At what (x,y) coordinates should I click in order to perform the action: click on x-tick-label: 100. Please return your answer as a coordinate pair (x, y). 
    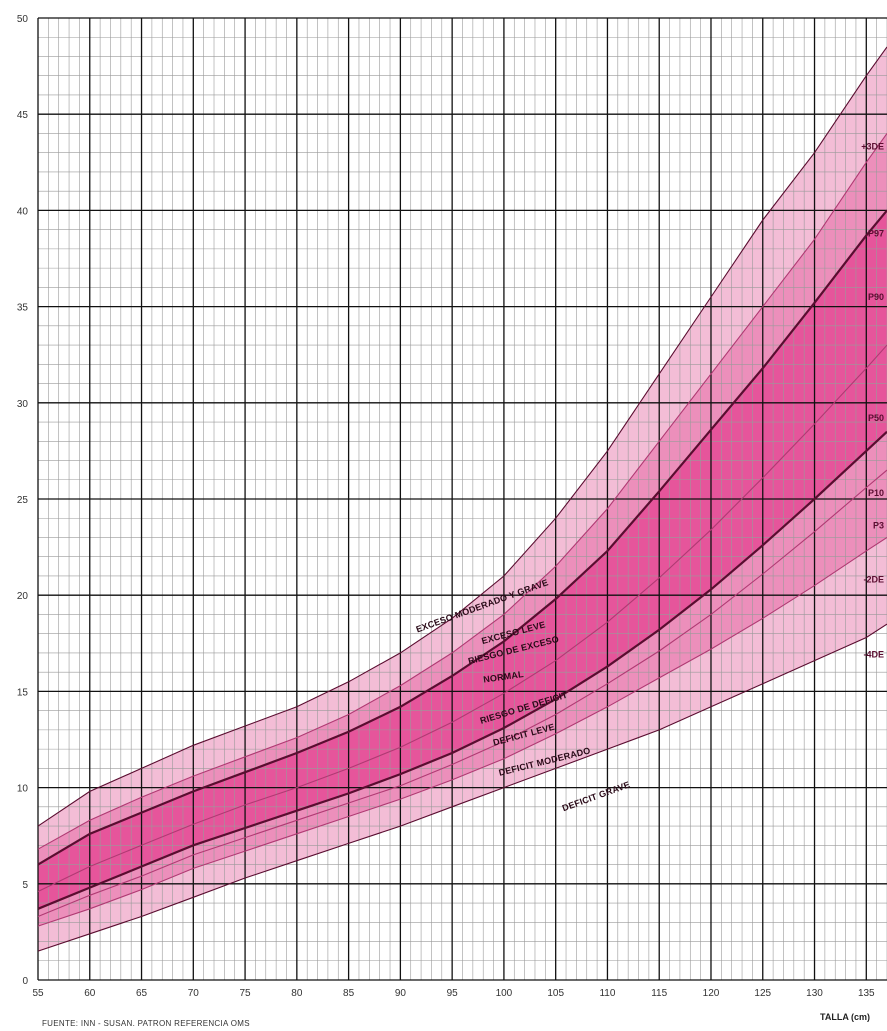
    Looking at the image, I should click on (504, 993).